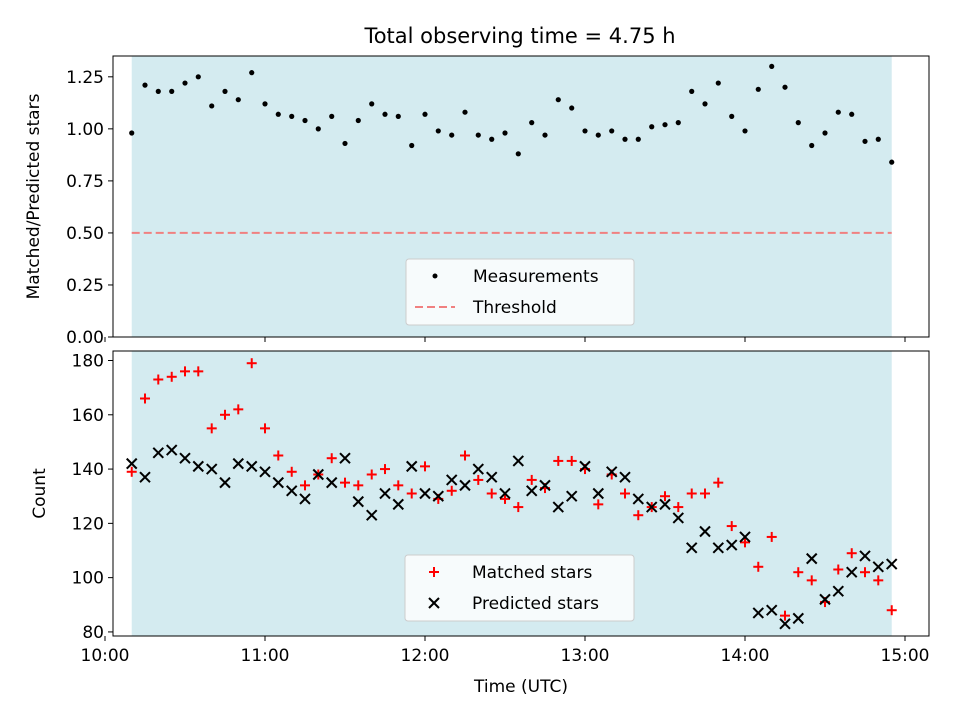 The height and width of the screenshot is (720, 960). I want to click on top-y-ticks: 0.00 0.25 0.50 0.75 1.00 1.25, so click(89, 208).